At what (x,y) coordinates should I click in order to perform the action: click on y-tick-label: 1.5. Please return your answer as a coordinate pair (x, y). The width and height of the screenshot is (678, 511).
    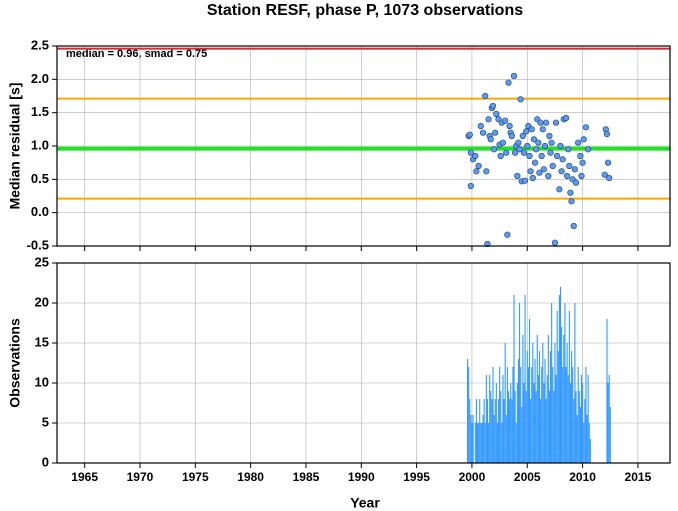
    Looking at the image, I should click on (40, 111).